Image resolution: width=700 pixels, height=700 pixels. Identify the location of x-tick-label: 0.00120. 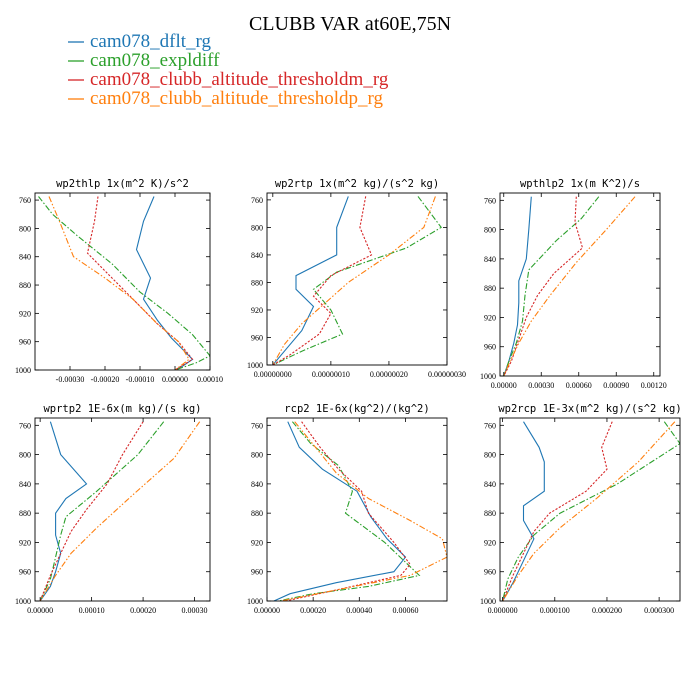
(654, 385).